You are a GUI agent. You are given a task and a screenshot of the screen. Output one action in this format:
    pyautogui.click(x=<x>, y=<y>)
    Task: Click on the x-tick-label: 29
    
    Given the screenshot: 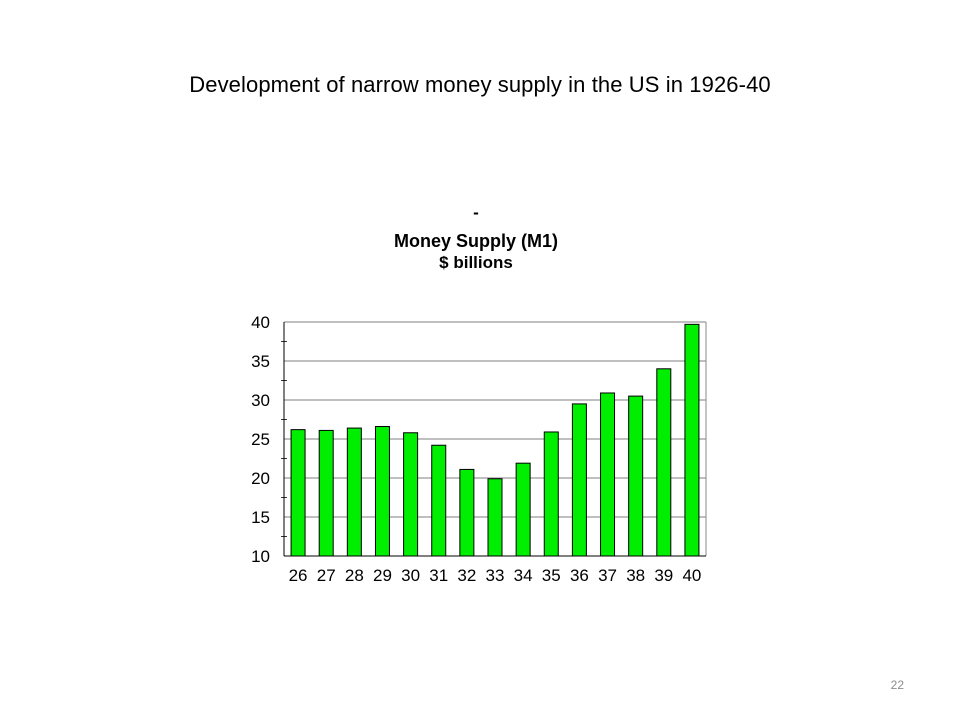 What is the action you would take?
    pyautogui.click(x=382, y=575)
    